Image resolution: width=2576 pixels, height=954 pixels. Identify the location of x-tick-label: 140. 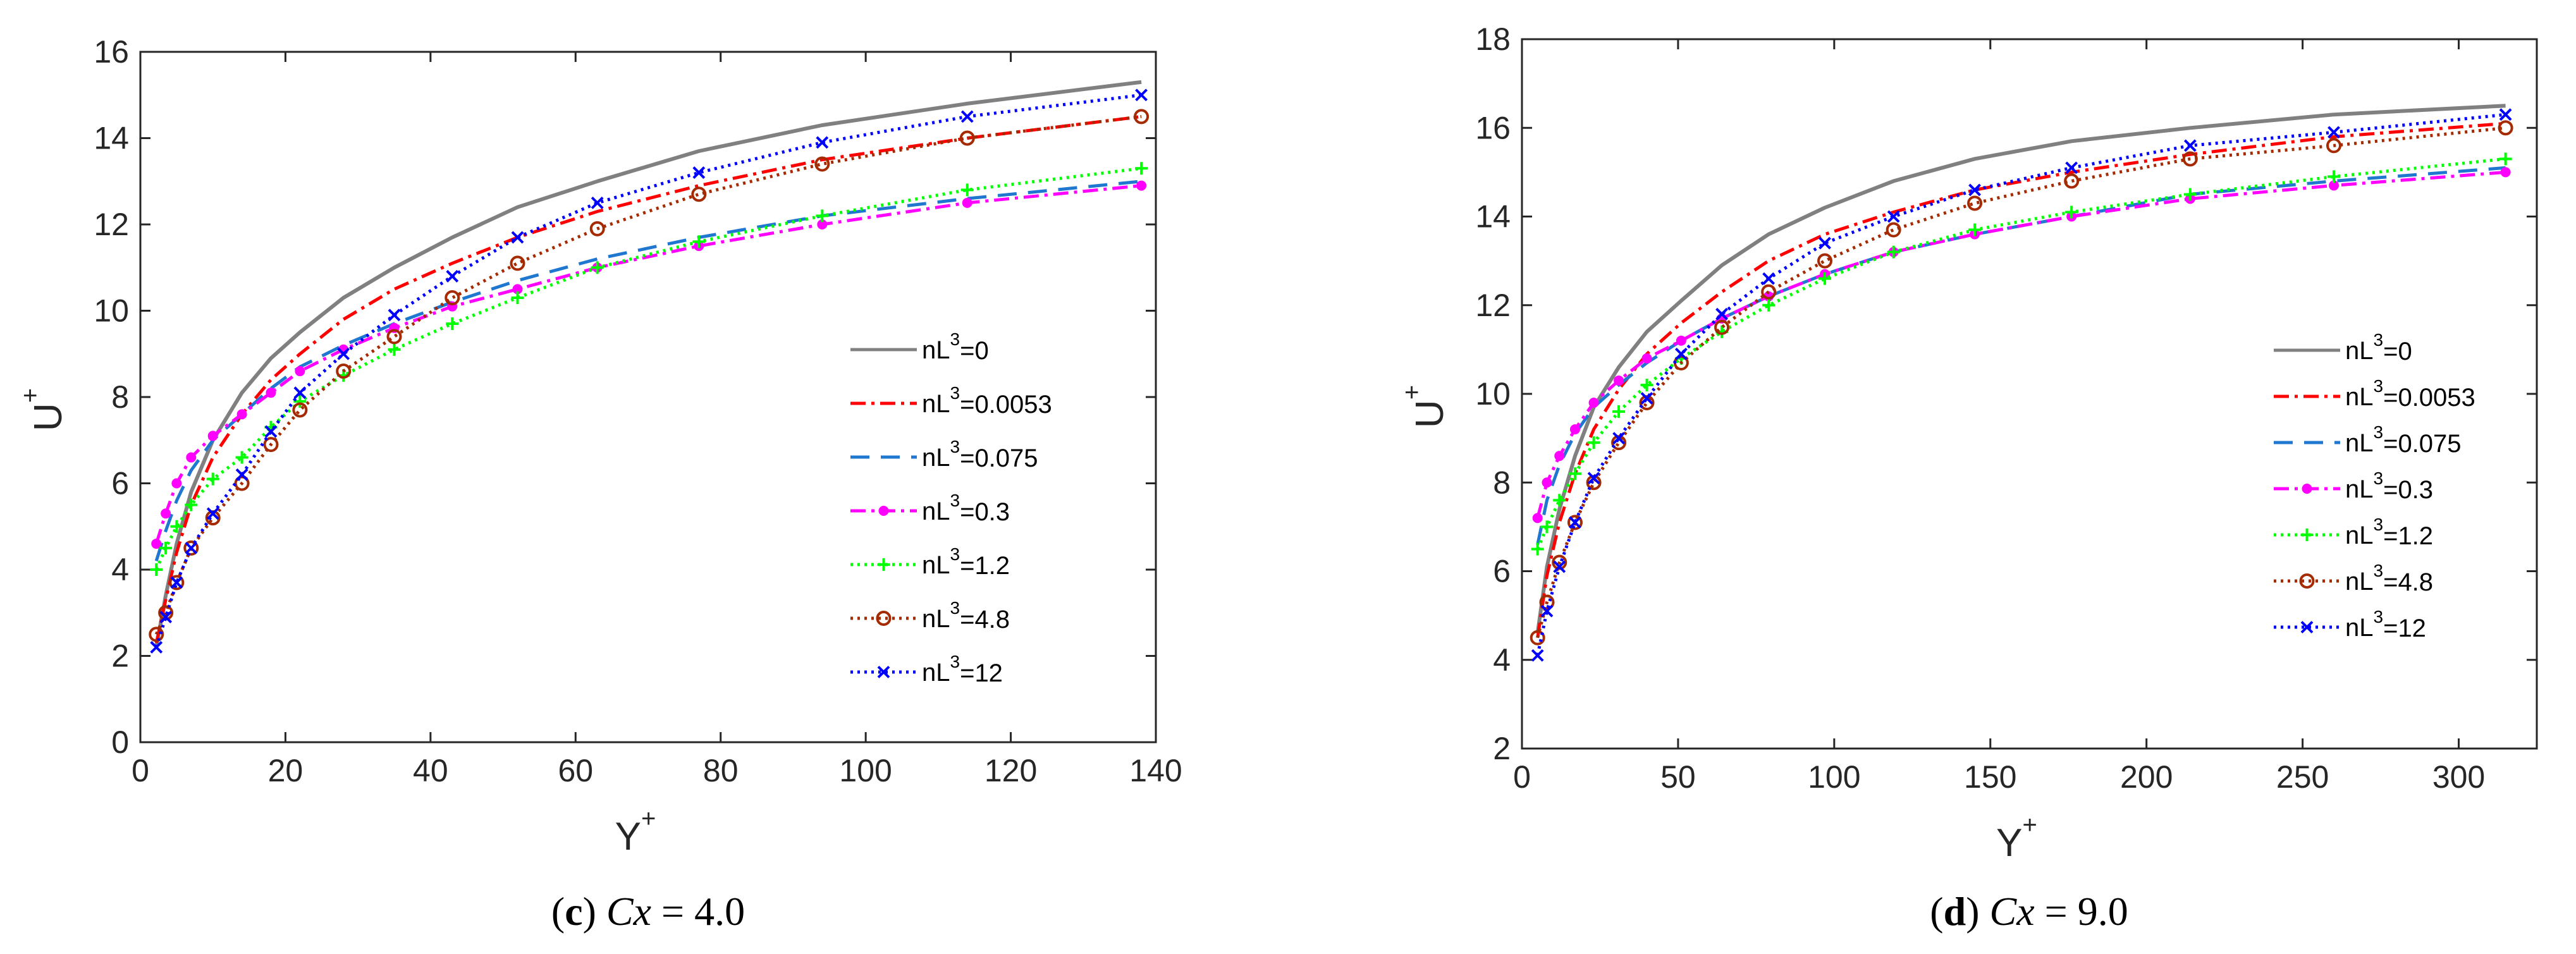
(1155, 770).